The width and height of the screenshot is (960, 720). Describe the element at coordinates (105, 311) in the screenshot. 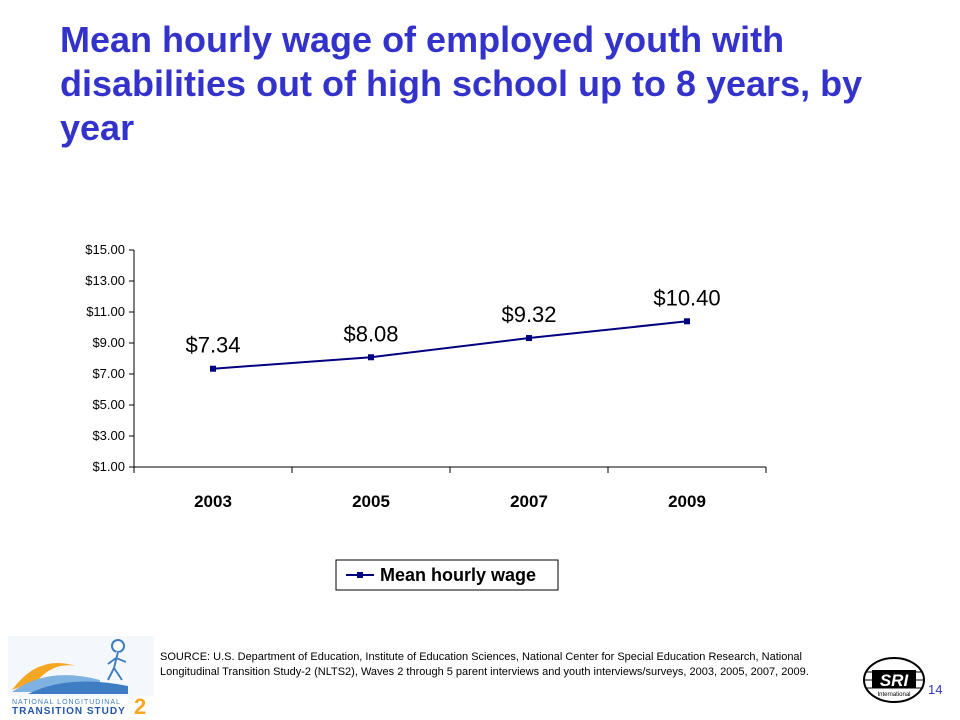

I see `y-tick-label: $11.00` at that location.